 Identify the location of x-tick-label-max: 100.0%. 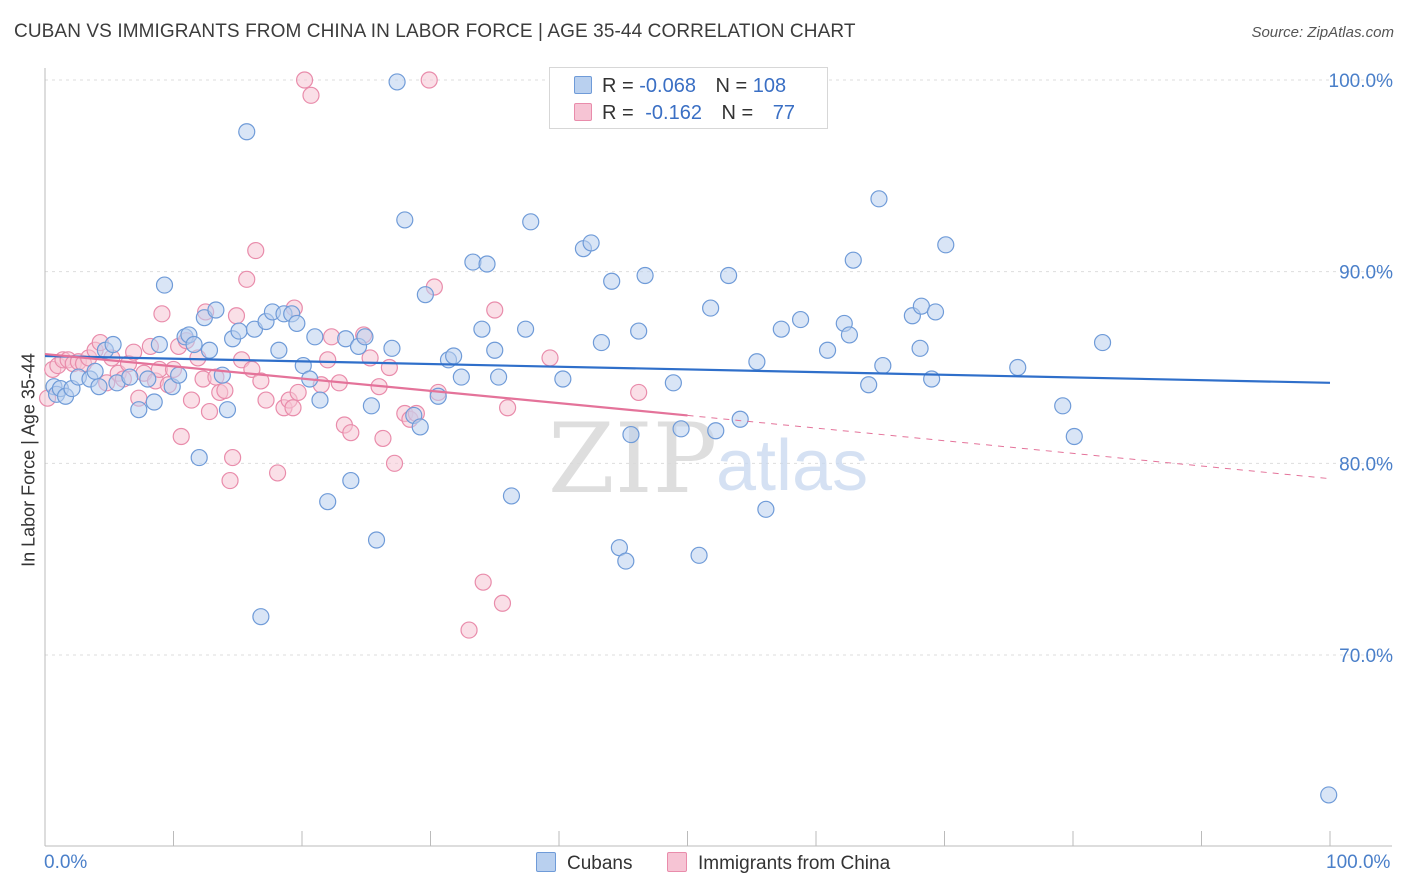
(1358, 862).